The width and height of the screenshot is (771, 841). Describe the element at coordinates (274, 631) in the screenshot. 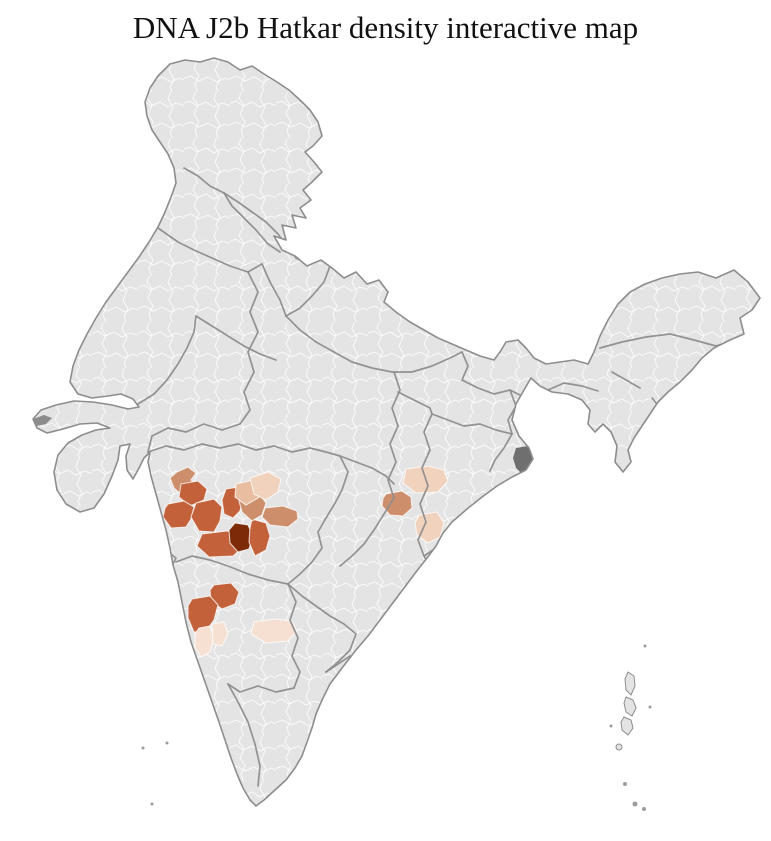

I see `district-17-faint` at that location.